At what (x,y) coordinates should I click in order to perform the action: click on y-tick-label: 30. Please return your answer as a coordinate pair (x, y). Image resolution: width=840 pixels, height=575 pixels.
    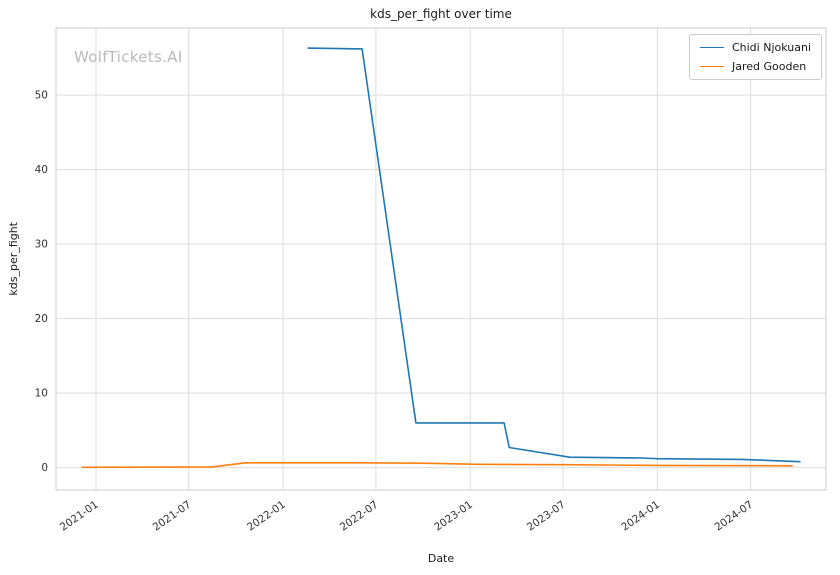
    Looking at the image, I should click on (41, 245).